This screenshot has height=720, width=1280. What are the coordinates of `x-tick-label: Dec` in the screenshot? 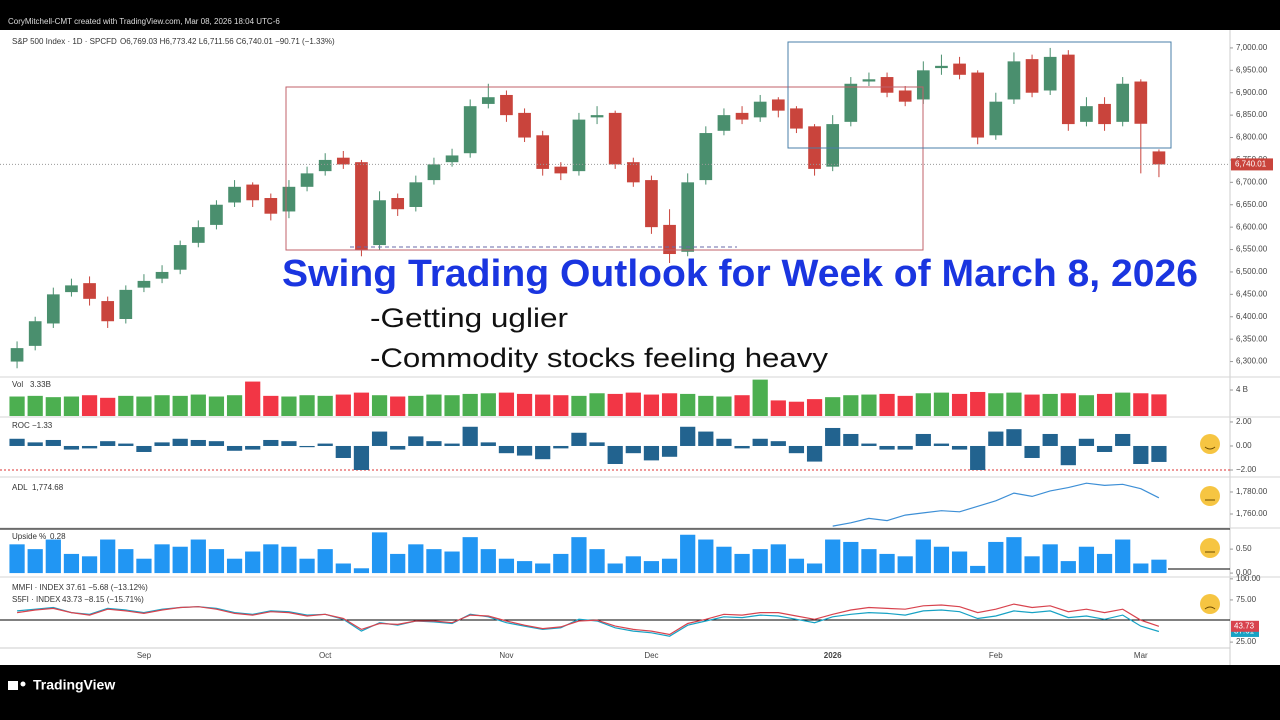 It's located at (651, 655).